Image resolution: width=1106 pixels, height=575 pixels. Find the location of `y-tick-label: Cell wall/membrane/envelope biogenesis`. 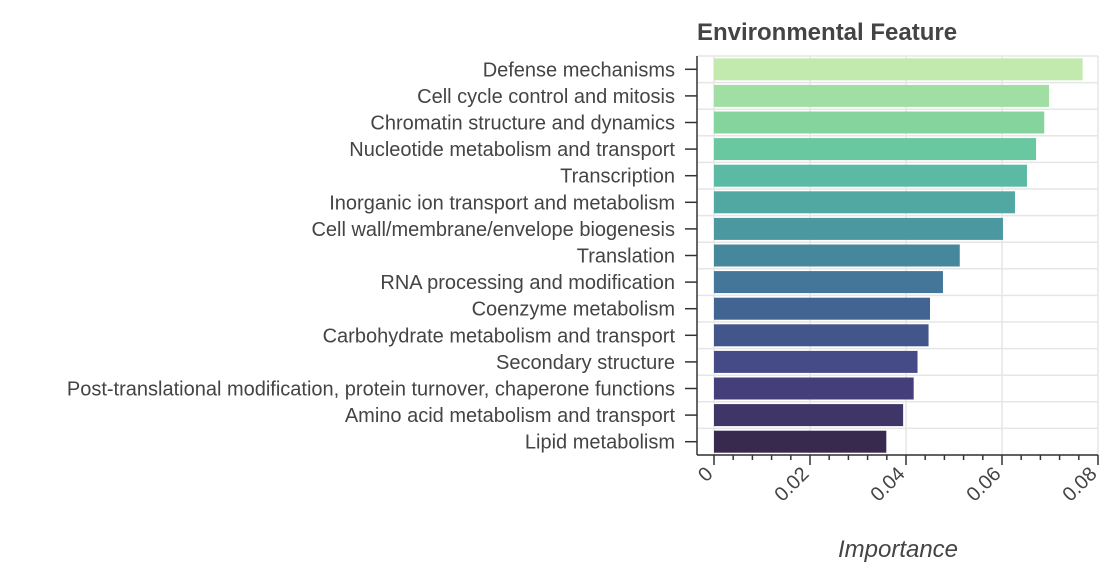

y-tick-label: Cell wall/membrane/envelope biogenesis is located at coordinates (493, 230).